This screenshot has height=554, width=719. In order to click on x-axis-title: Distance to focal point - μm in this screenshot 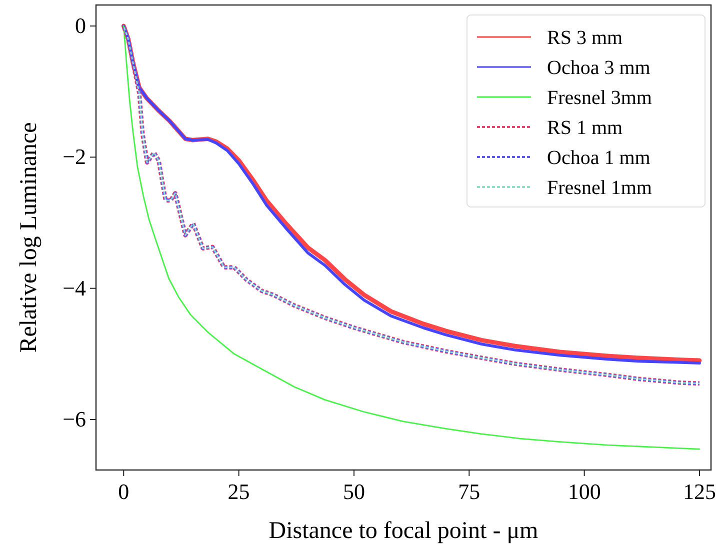, I will do `click(403, 531)`.